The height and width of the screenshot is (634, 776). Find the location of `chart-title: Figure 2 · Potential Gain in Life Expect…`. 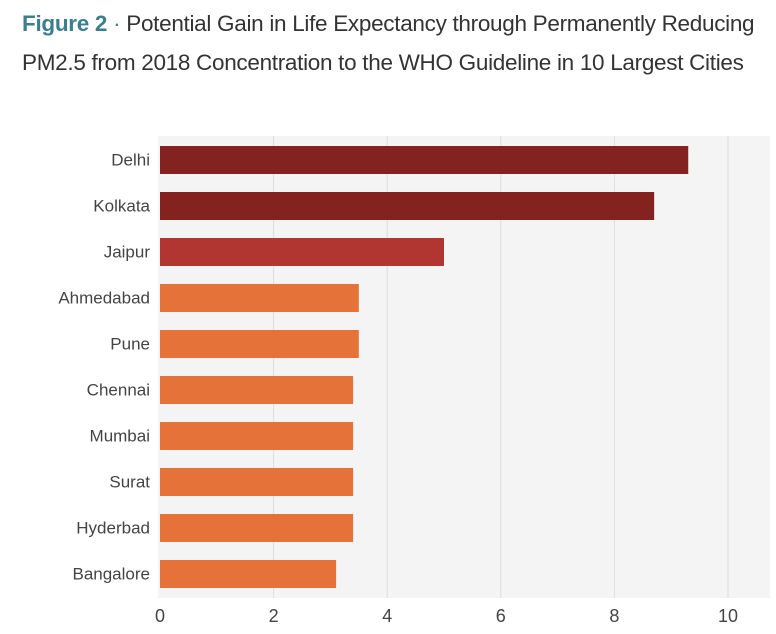

chart-title: Figure 2 · Potential Gain in Life Expect… is located at coordinates (394, 43).